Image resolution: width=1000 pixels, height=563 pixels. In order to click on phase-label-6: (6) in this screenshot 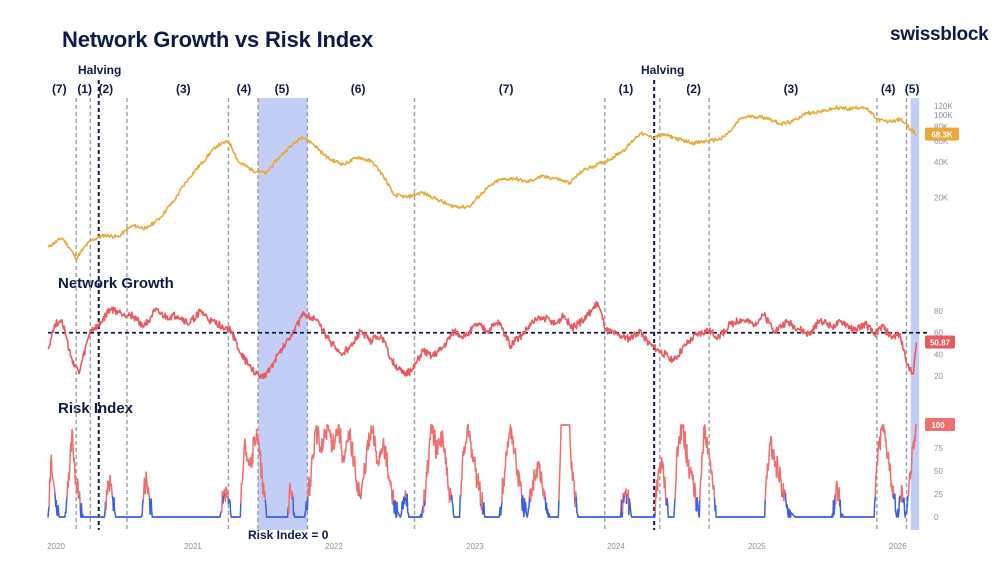, I will do `click(358, 89)`.